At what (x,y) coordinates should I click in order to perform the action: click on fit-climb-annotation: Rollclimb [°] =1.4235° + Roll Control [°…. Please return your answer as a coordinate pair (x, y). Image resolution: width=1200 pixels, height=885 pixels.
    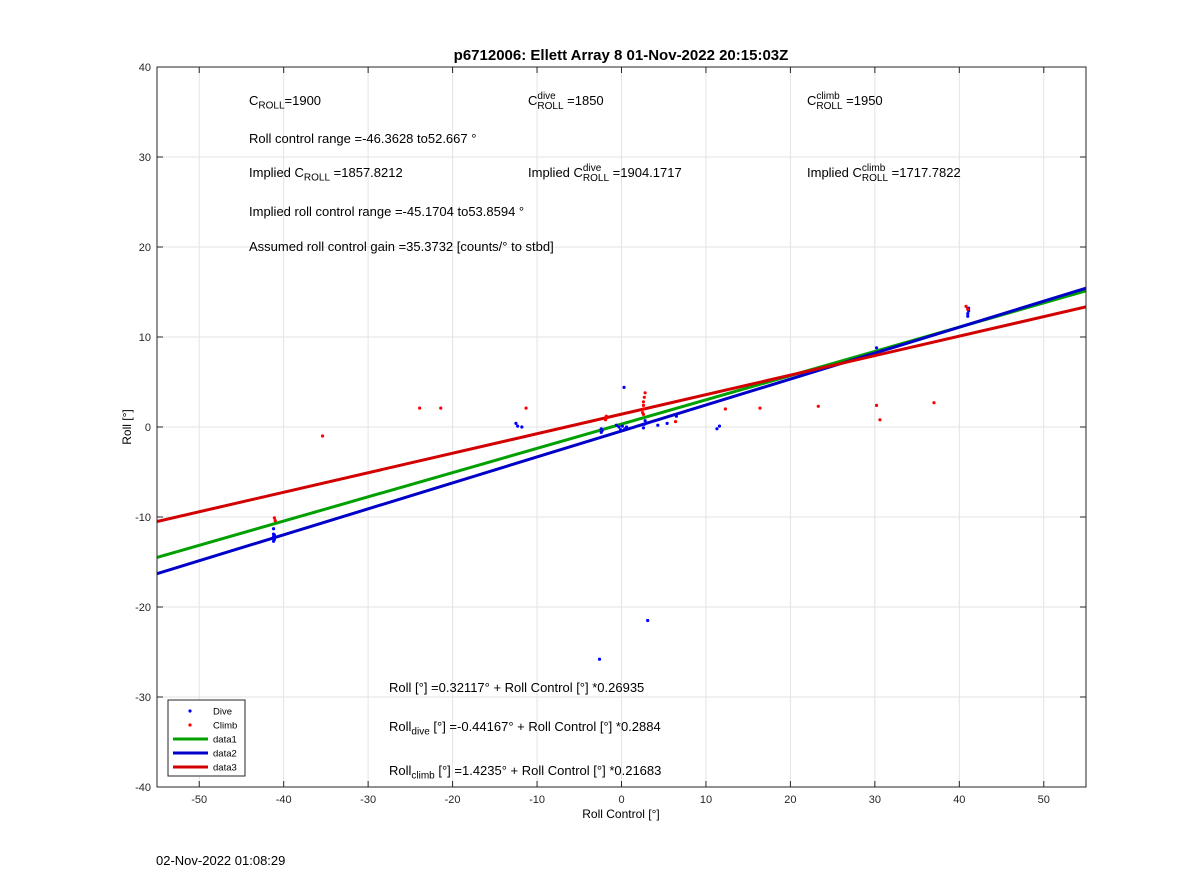
    Looking at the image, I should click on (525, 772).